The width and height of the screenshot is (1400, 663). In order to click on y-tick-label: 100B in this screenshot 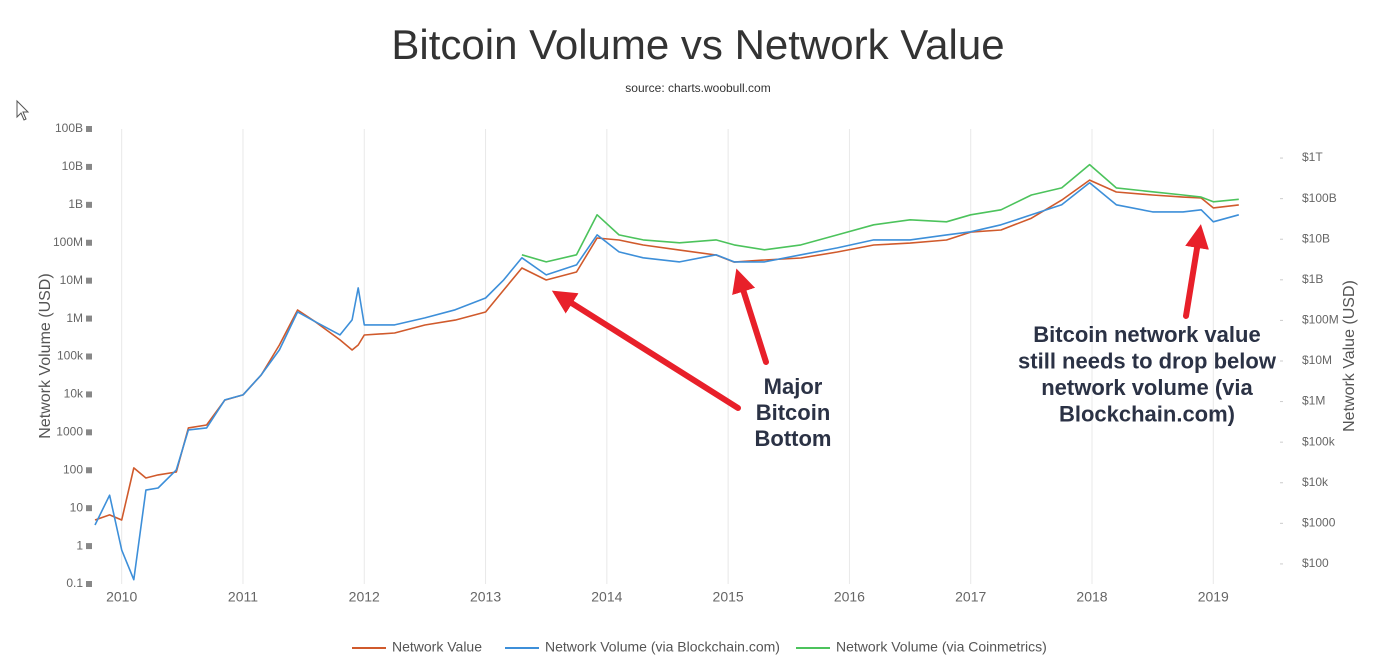, I will do `click(69, 128)`.